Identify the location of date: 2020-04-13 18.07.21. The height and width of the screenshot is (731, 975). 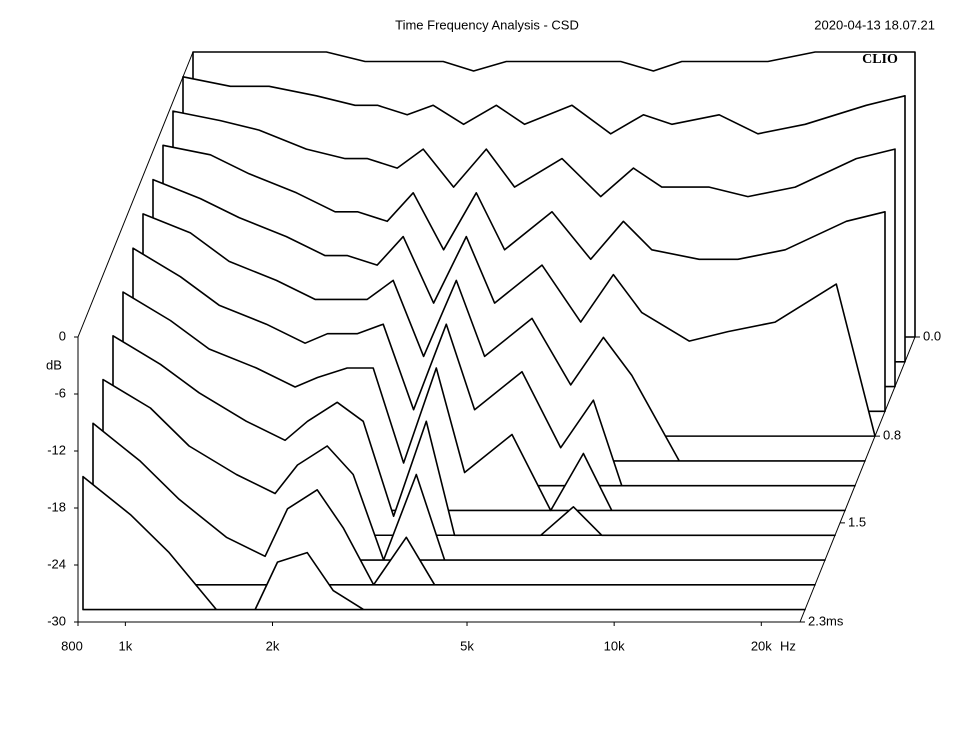
(874, 24).